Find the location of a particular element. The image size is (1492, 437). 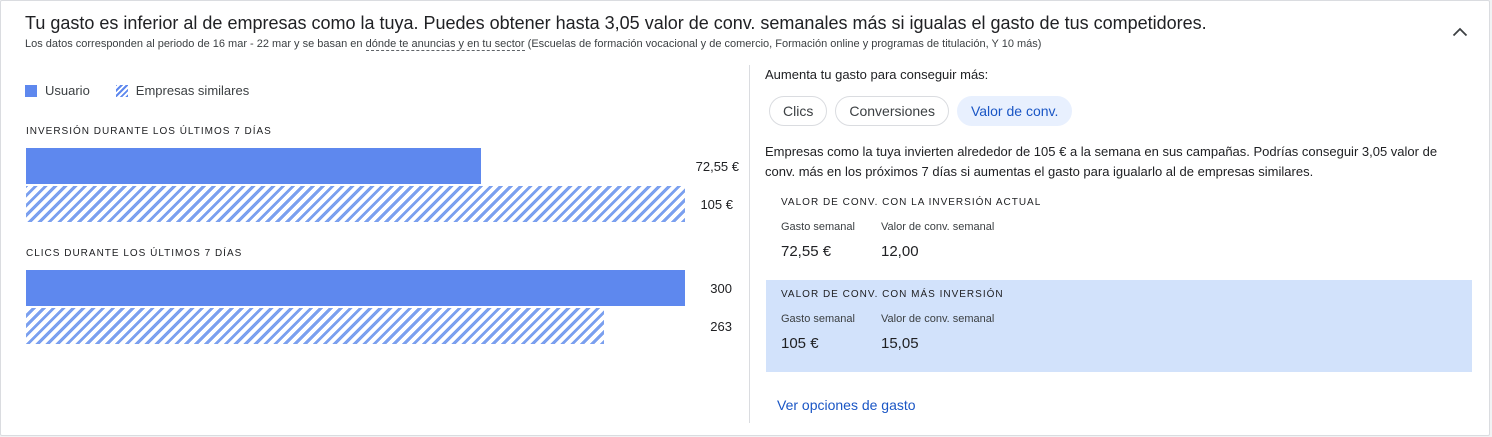

chip-conversiones: Conversiones is located at coordinates (892, 111).